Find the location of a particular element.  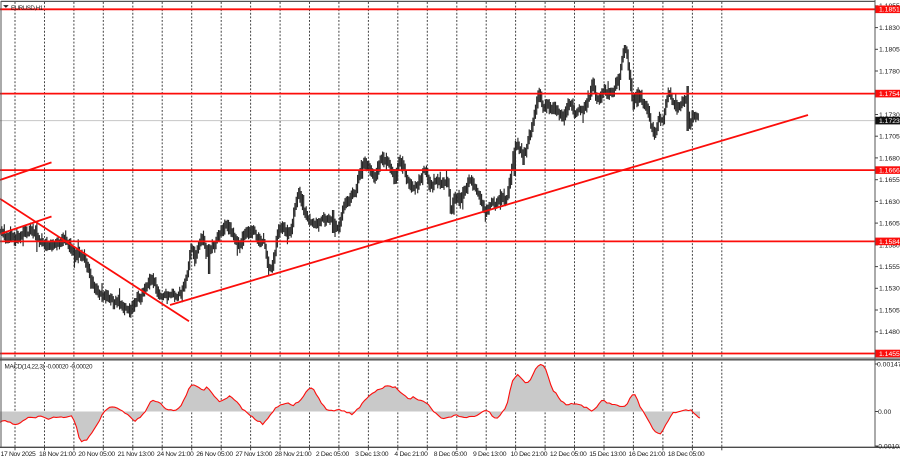

svg-text: 10 Dec 21:00 is located at coordinates (529, 454).